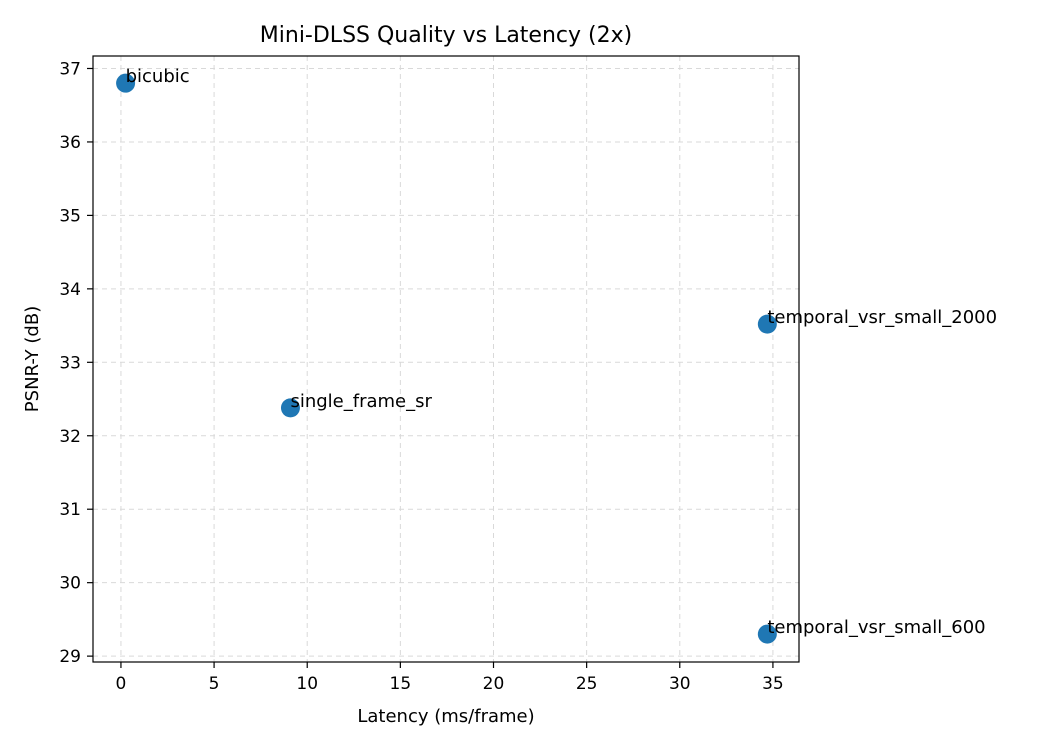  Describe the element at coordinates (70, 69) in the screenshot. I see `y-tick-label: 37` at that location.